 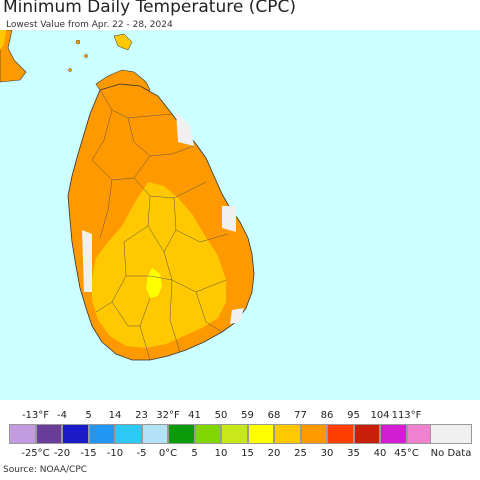 What do you see at coordinates (154, 283) in the screenshot?
I see `highland-core-yellow` at bounding box center [154, 283].